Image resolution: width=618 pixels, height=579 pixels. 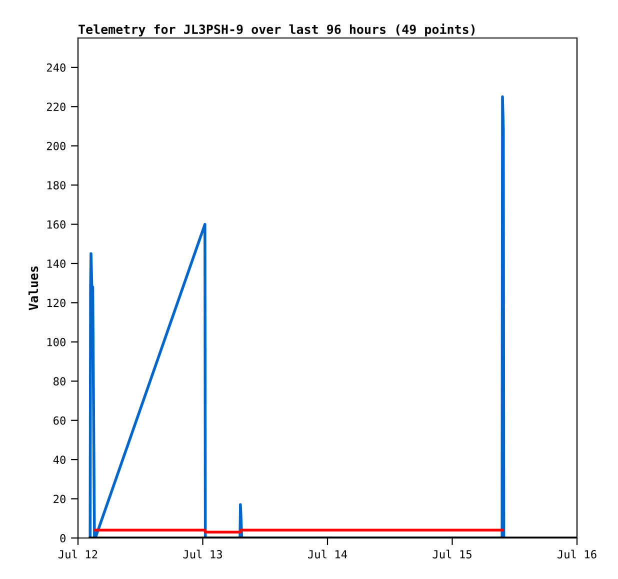 What do you see at coordinates (59, 460) in the screenshot?
I see `y-tick-label: 40` at bounding box center [59, 460].